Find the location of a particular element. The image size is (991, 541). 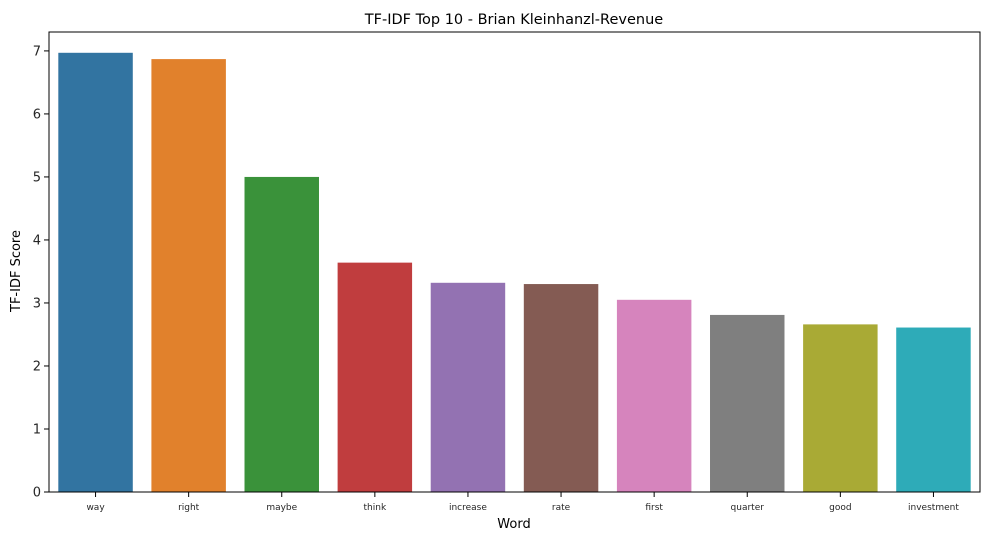

x-tick-label: increase is located at coordinates (468, 508).